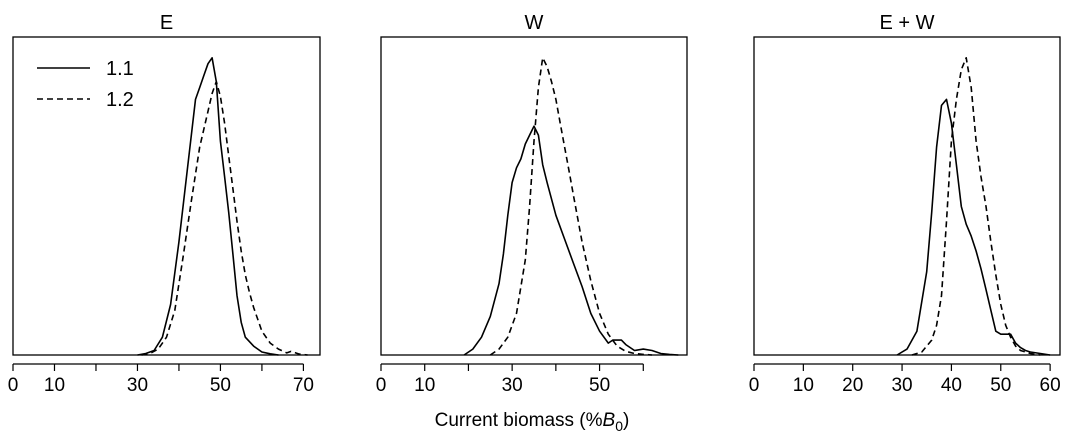 The image size is (1072, 434). I want to click on panel-3-x-tick-label: 20, so click(852, 385).